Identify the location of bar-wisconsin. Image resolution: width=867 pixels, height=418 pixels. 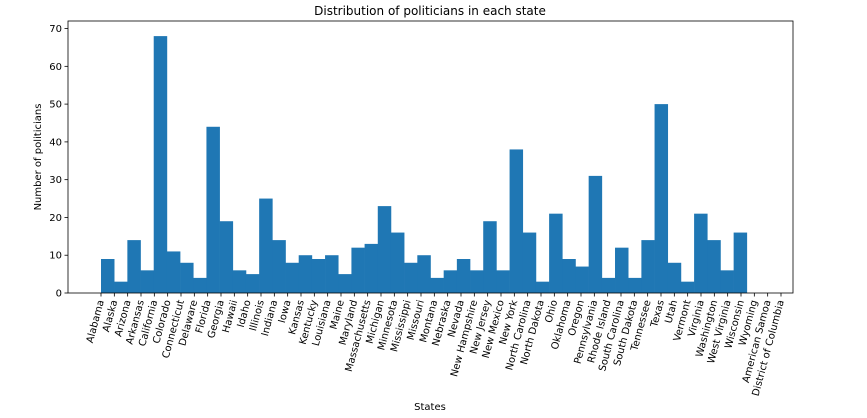
(740, 262).